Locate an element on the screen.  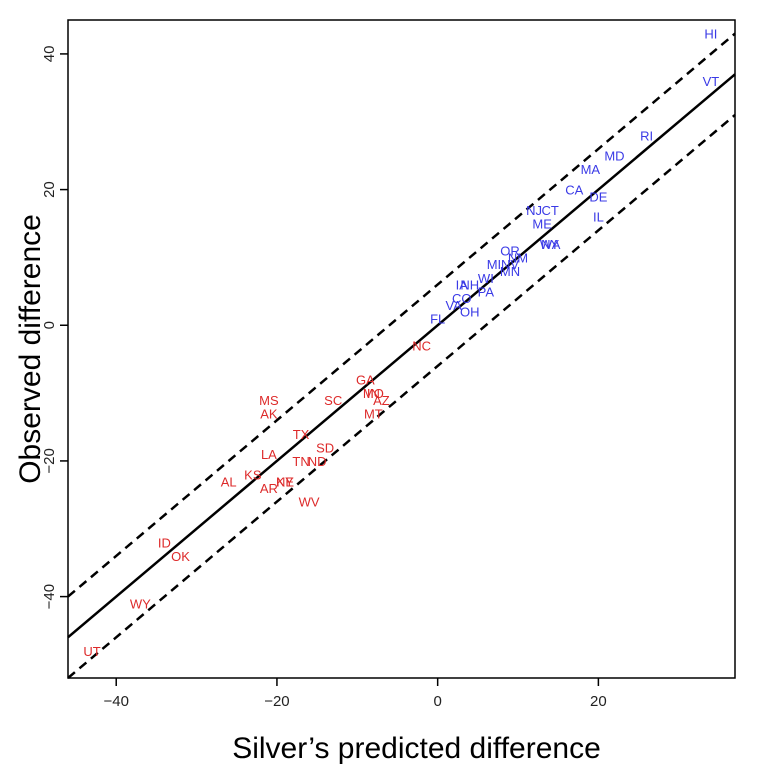
state-label-nd: ND is located at coordinates (317, 461).